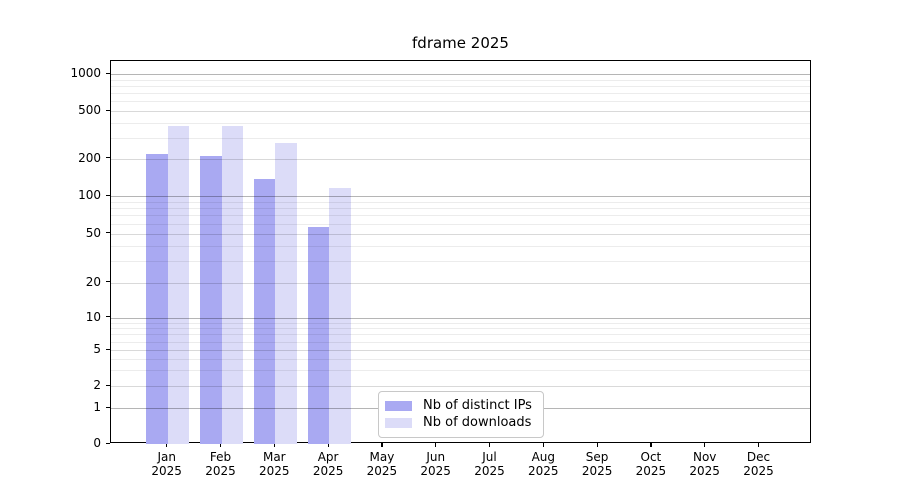 Image resolution: width=900 pixels, height=500 pixels. Describe the element at coordinates (97, 385) in the screenshot. I see `y-tick-label-2: 2` at that location.